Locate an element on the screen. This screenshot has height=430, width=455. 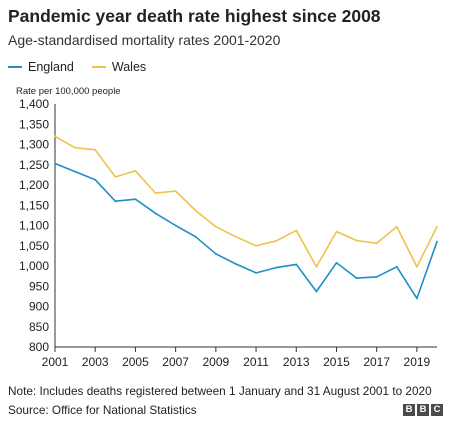
bbc-logo: B B C is located at coordinates (423, 410).